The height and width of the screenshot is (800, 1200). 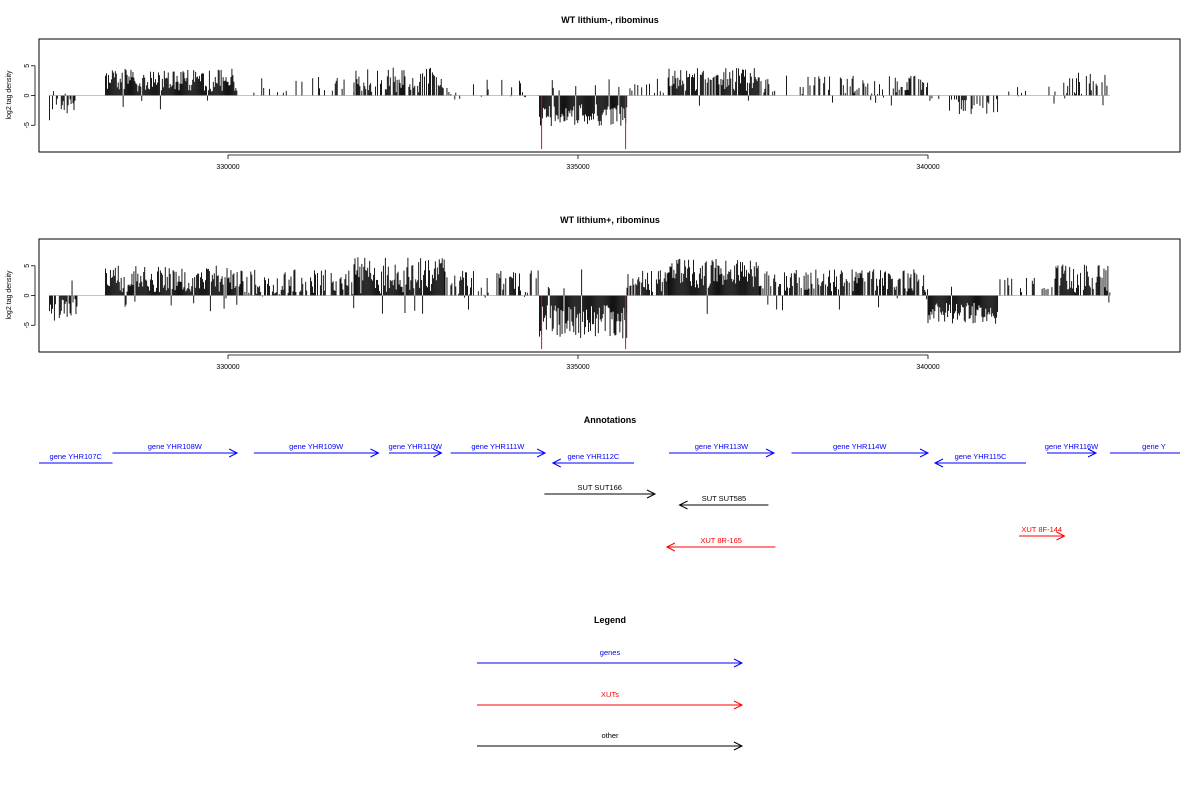 What do you see at coordinates (610, 420) in the screenshot?
I see `annotations-title: Annotations` at bounding box center [610, 420].